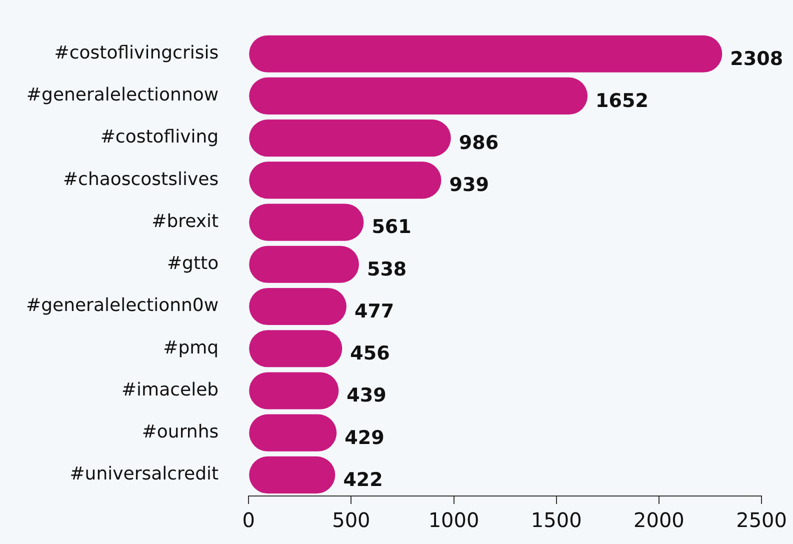  Describe the element at coordinates (122, 305) in the screenshot. I see `y-tick-label: #generalelectionn0w` at that location.